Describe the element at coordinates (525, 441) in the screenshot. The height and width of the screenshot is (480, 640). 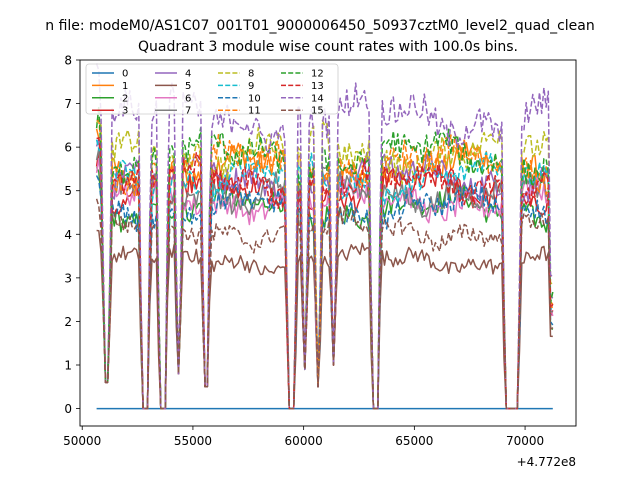
I see `x-tick-label: 70000` at that location.